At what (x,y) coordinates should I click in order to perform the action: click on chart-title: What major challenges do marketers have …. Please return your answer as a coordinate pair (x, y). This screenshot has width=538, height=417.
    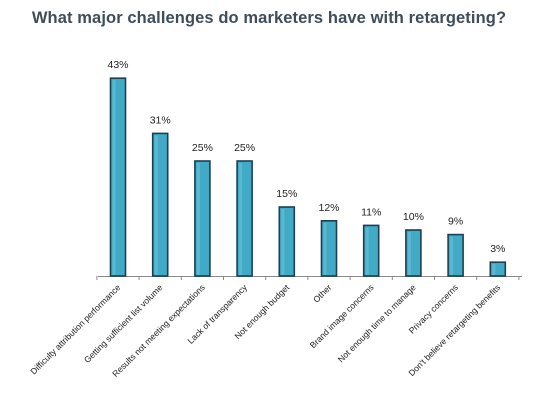
    Looking at the image, I should click on (269, 18).